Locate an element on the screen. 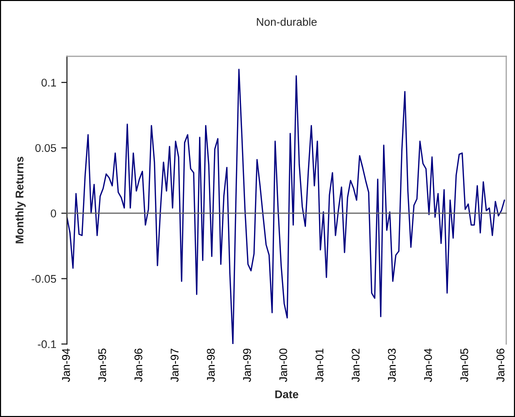 The image size is (515, 417). y-tick-label: 0 is located at coordinates (53, 214).